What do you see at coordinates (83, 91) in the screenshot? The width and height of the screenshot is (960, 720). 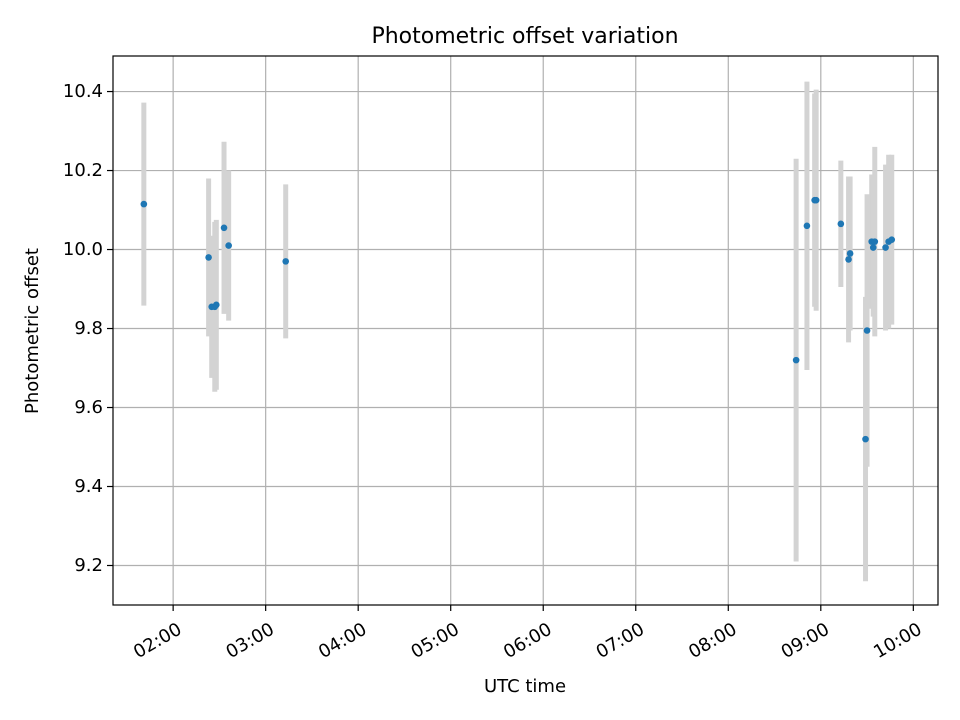 I see `y-tick-label: 10.4` at bounding box center [83, 91].